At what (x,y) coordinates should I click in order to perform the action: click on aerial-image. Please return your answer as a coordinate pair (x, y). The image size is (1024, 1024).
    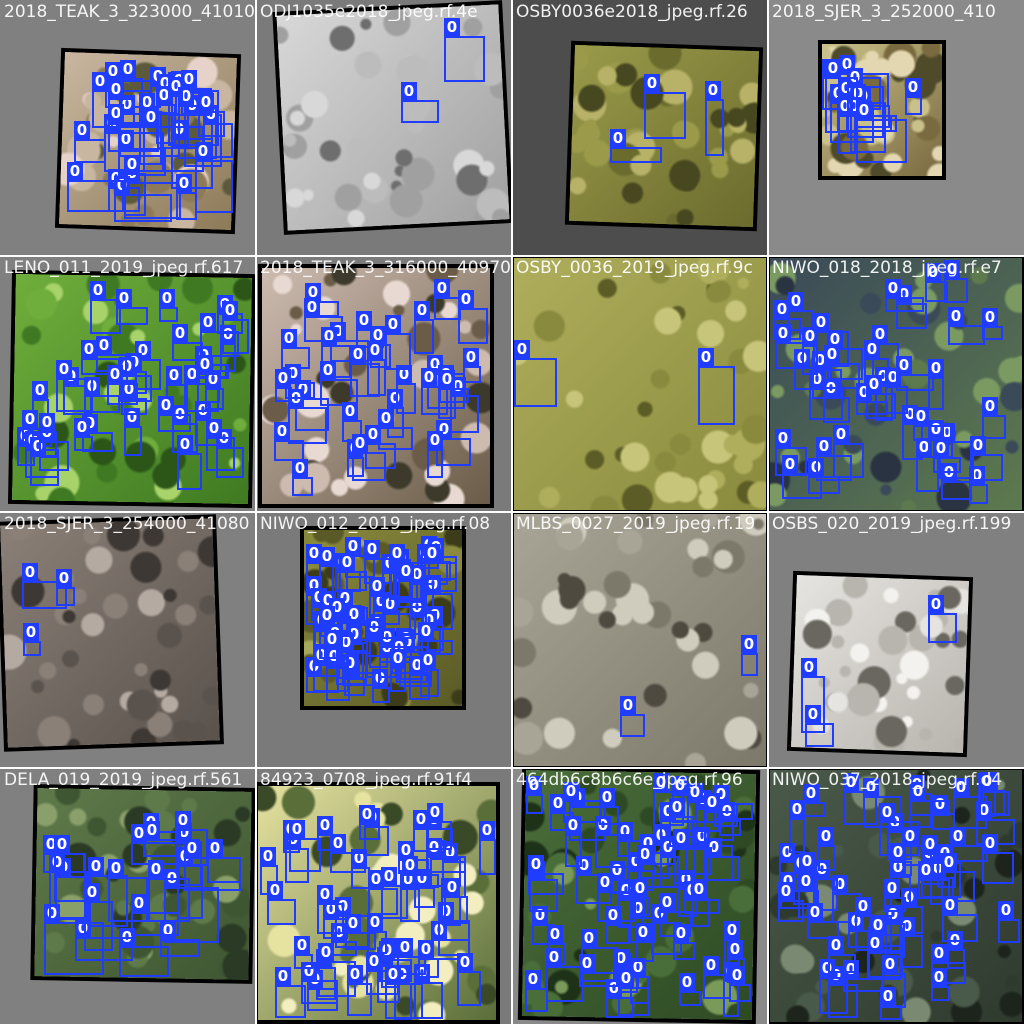
    Looking at the image, I should click on (640, 640).